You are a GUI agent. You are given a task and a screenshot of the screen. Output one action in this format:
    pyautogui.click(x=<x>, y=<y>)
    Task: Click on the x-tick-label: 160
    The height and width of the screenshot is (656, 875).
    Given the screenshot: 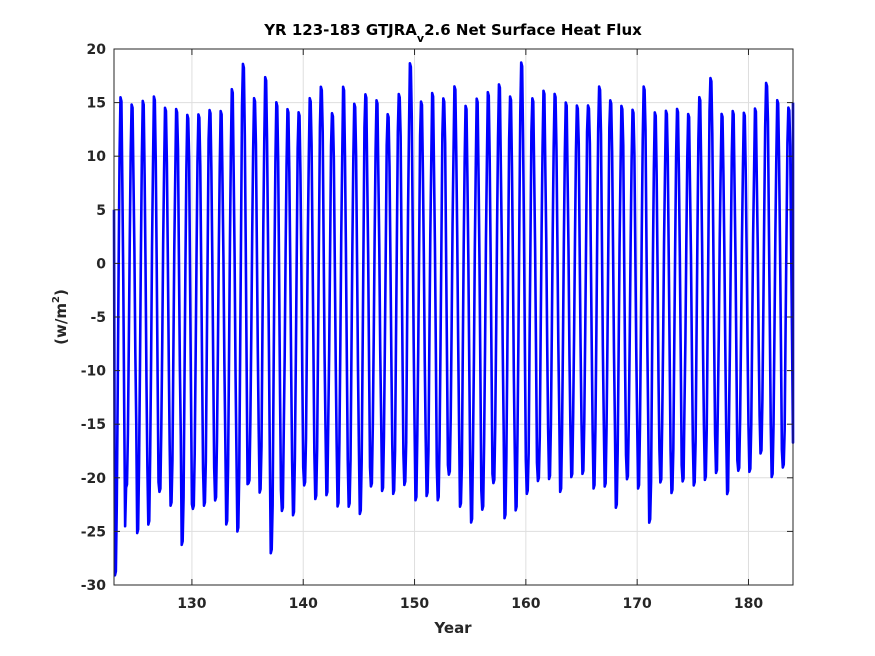 What is the action you would take?
    pyautogui.click(x=525, y=604)
    